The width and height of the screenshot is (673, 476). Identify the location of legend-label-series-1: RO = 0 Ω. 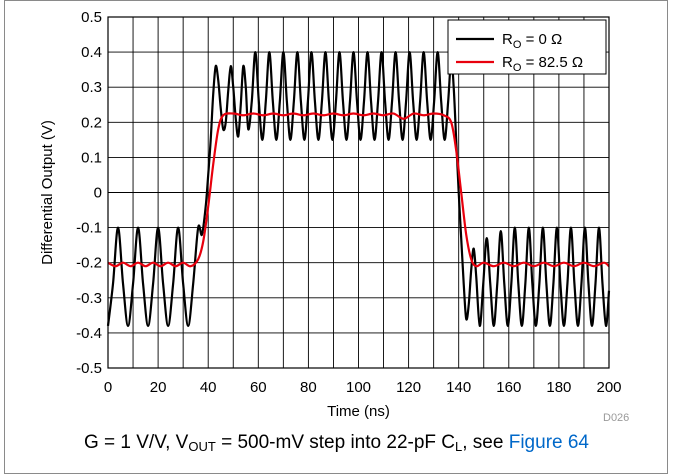
(532, 41).